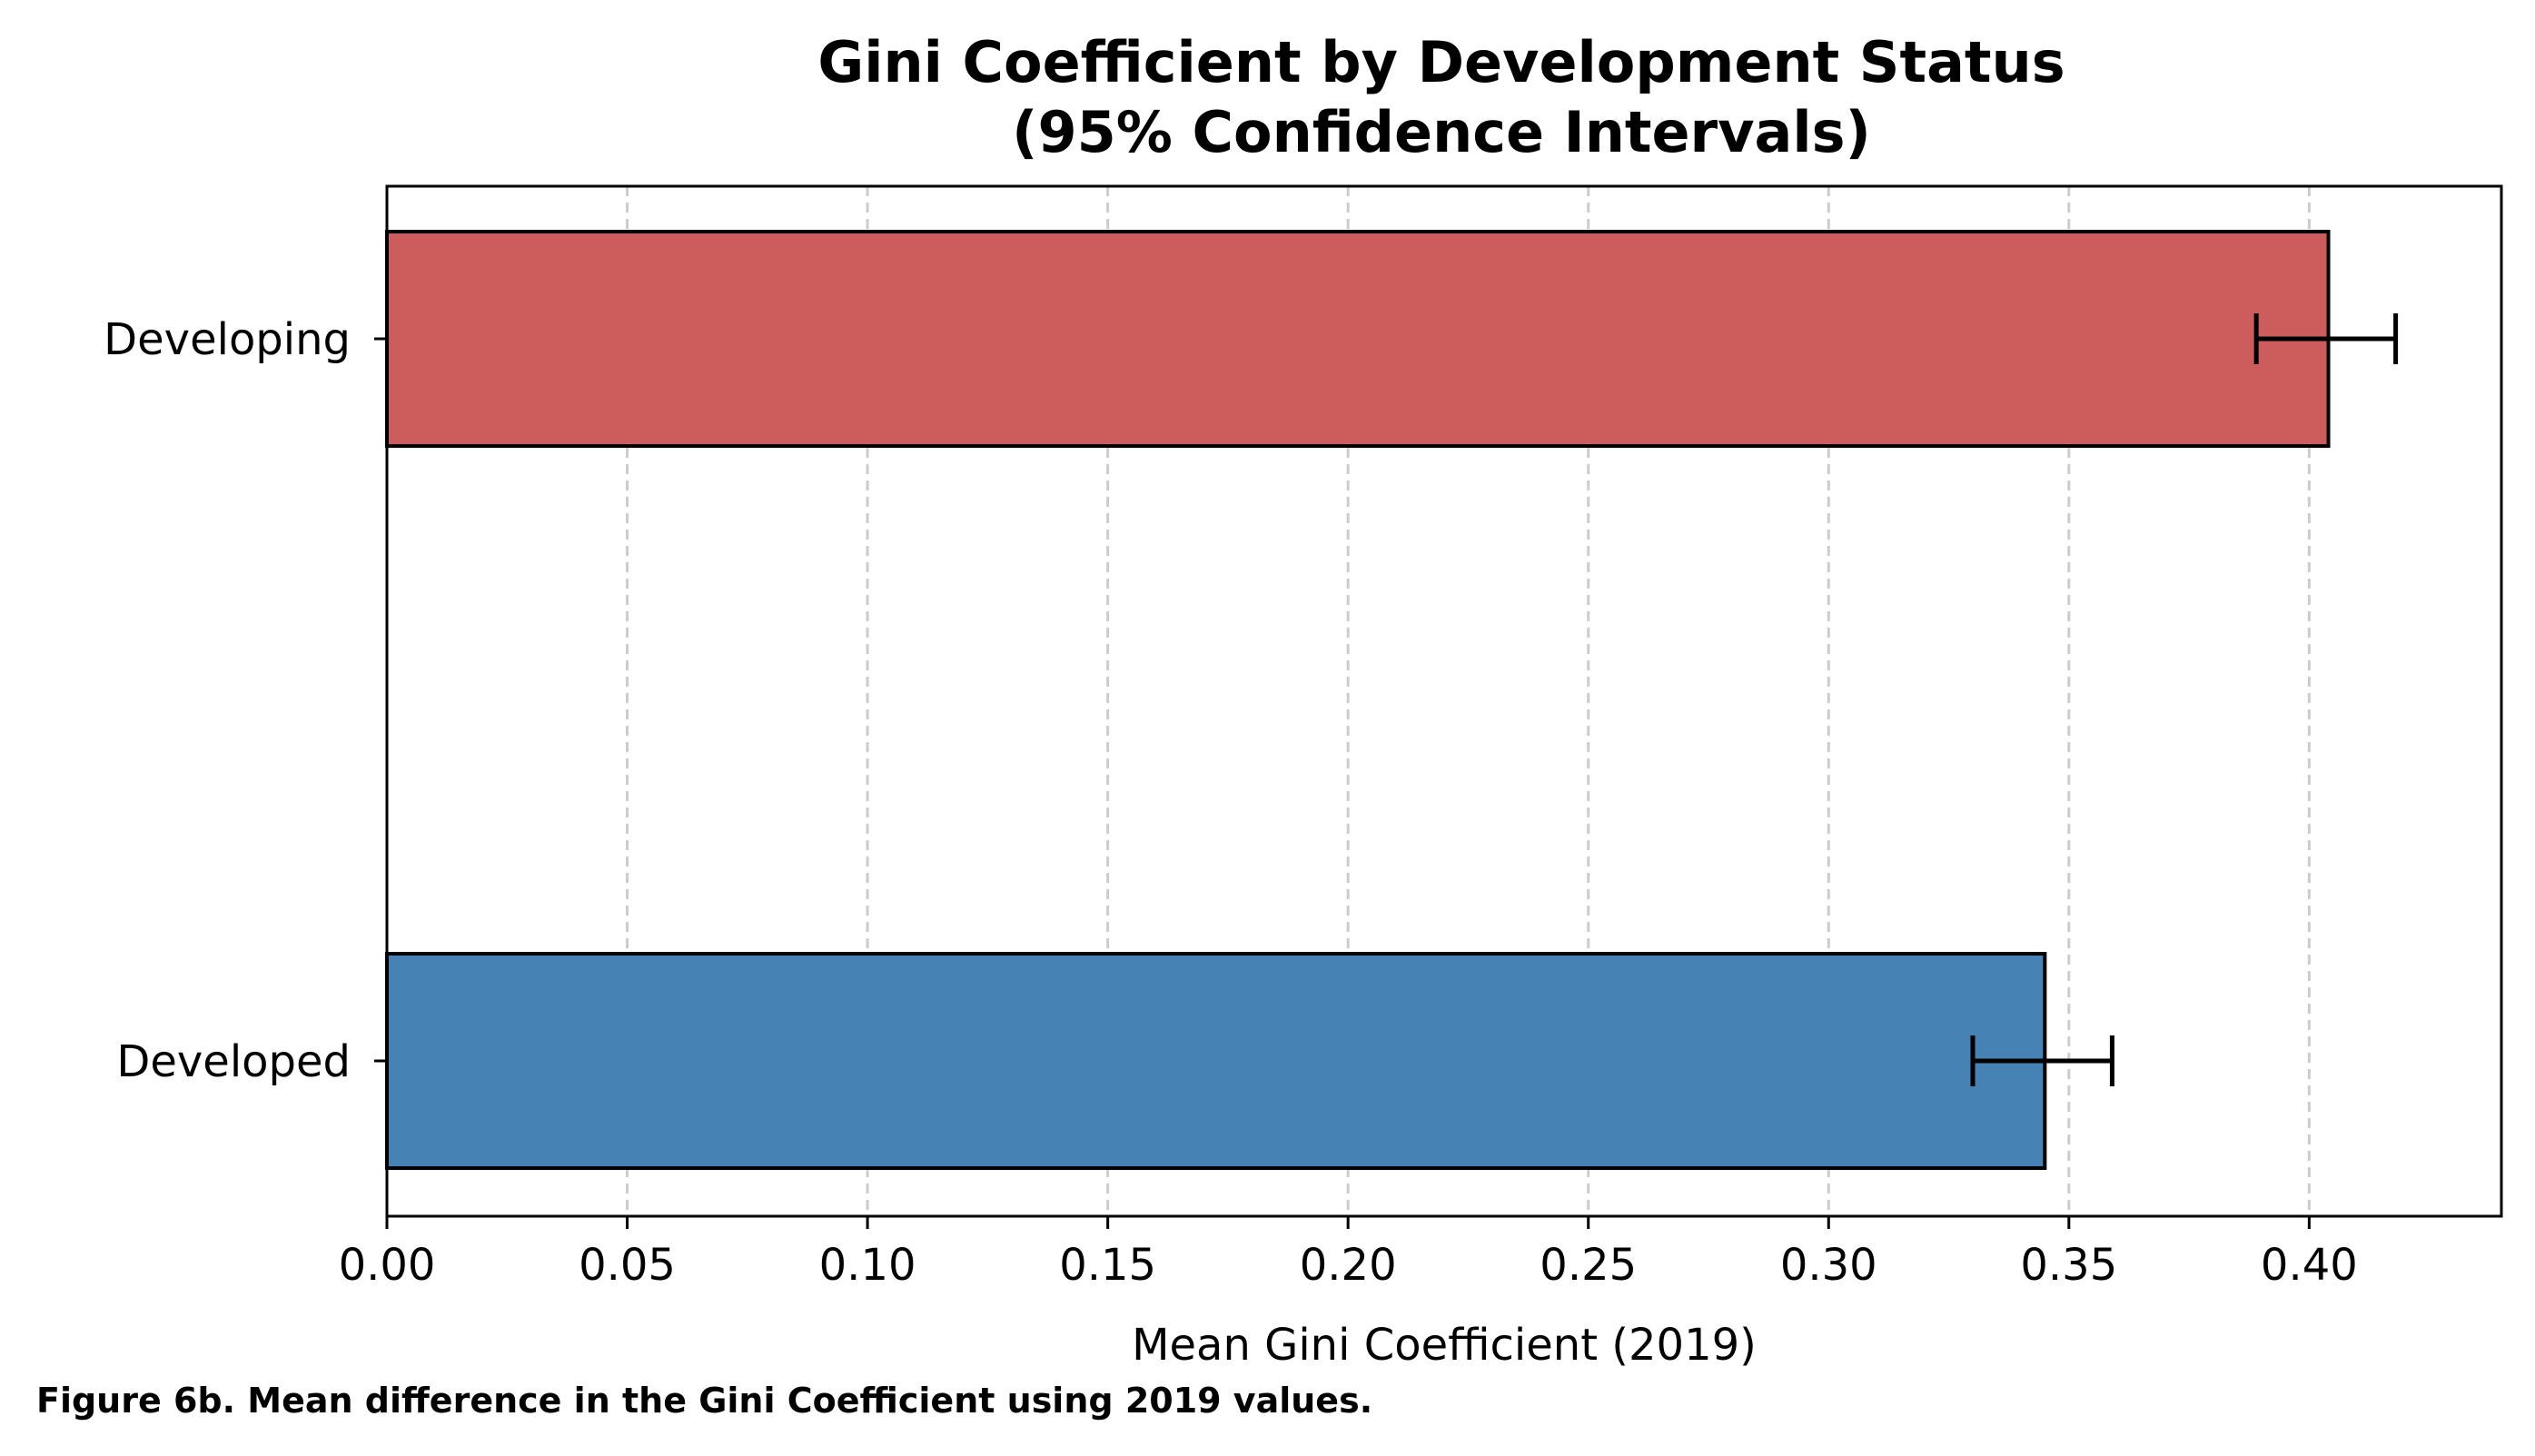 This screenshot has height=1456, width=2535. Describe the element at coordinates (1216, 1061) in the screenshot. I see `bar-developed` at that location.